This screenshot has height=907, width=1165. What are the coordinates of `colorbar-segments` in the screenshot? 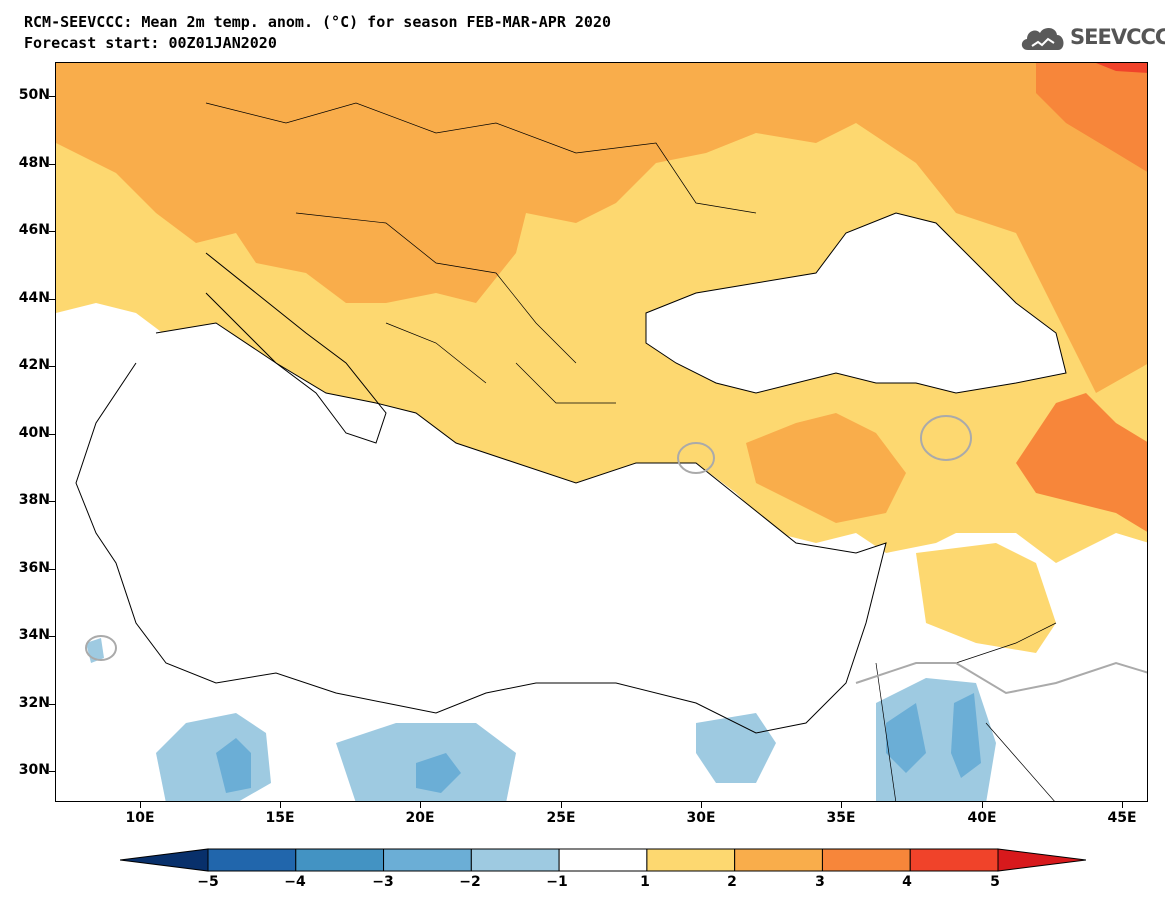 It's located at (603, 860).